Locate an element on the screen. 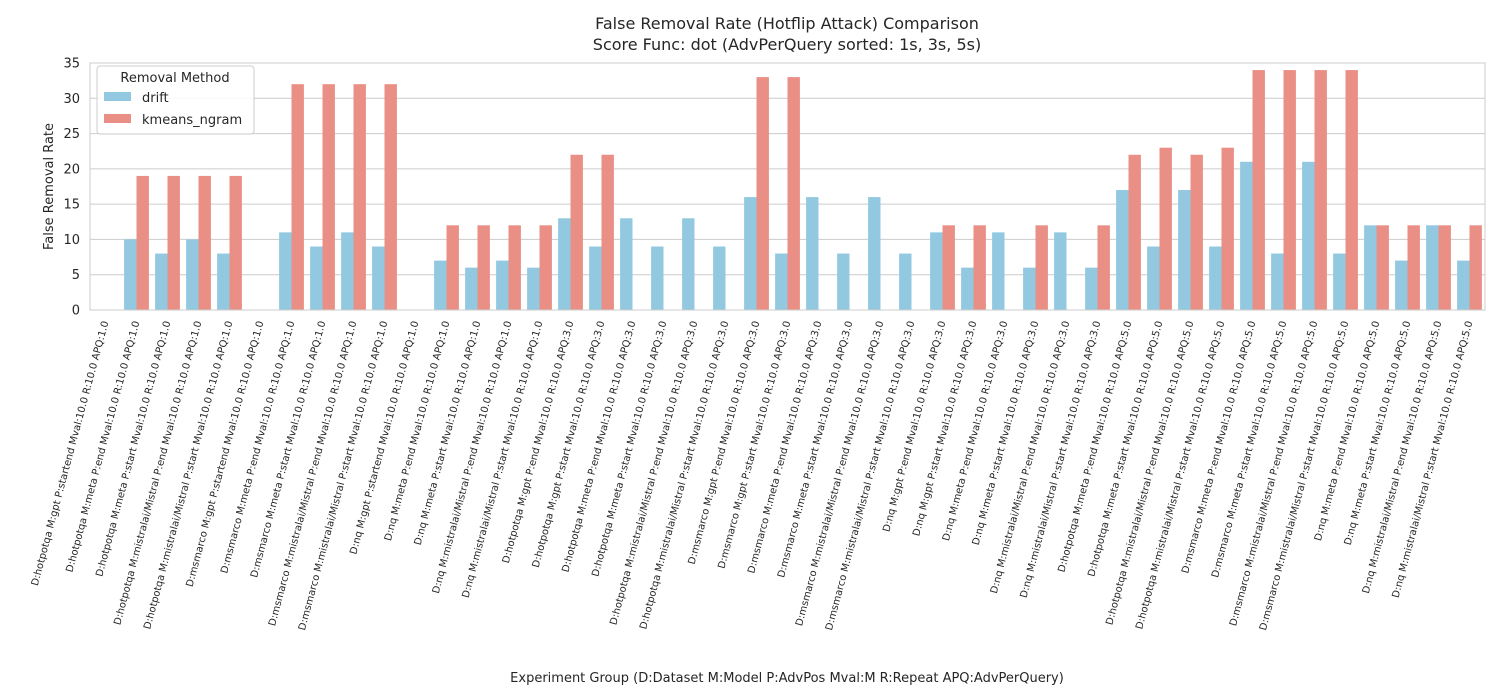 Image resolution: width=1500 pixels, height=700 pixels. legend-label-kmeans-ngram: kmeans_ngram is located at coordinates (192, 120).